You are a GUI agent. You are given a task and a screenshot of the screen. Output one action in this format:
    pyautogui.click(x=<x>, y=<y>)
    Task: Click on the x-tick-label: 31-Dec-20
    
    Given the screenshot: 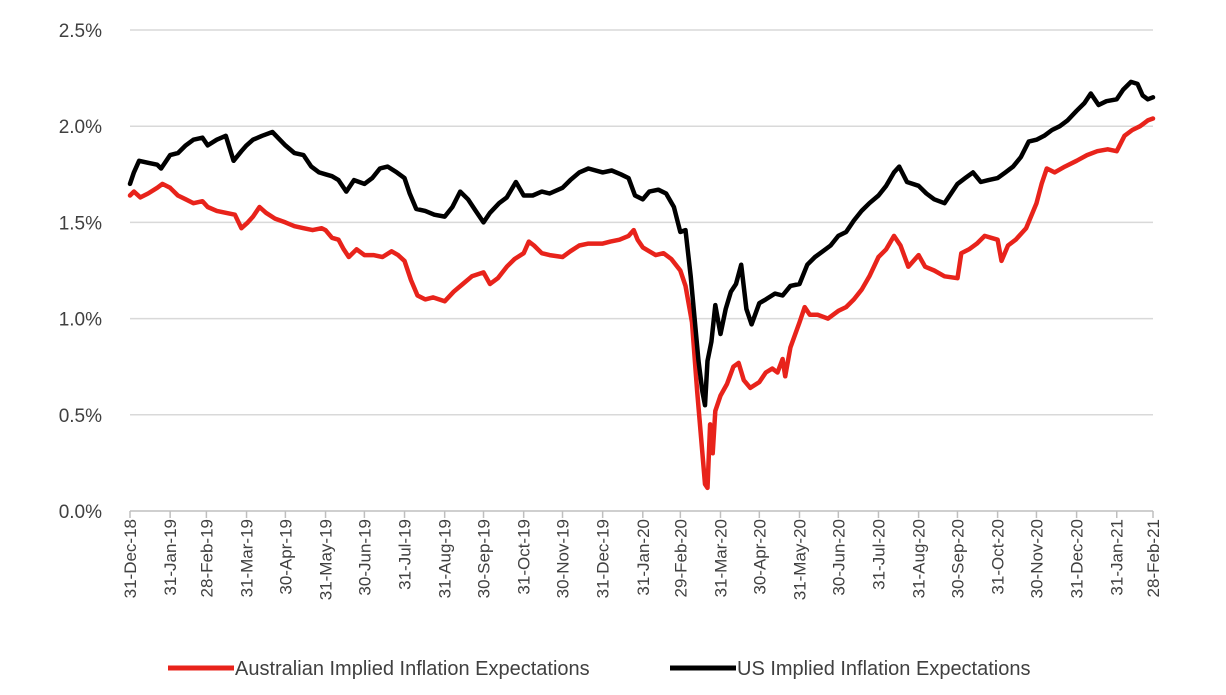 What is the action you would take?
    pyautogui.click(x=1077, y=558)
    